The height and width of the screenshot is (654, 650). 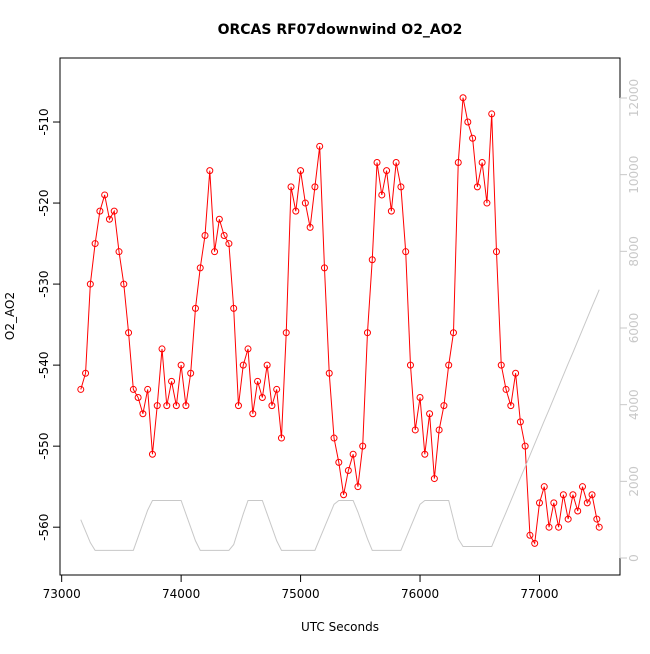 I want to click on y2-tick-label: 6000, so click(x=634, y=328).